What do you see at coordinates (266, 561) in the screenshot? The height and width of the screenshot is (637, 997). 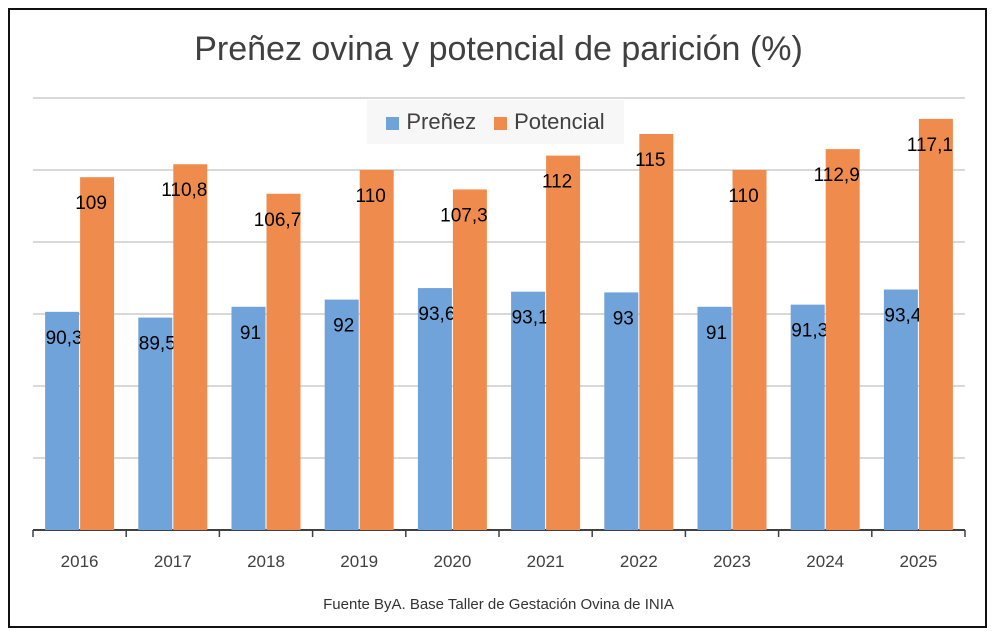 I see `x-tick-label: 2018` at bounding box center [266, 561].